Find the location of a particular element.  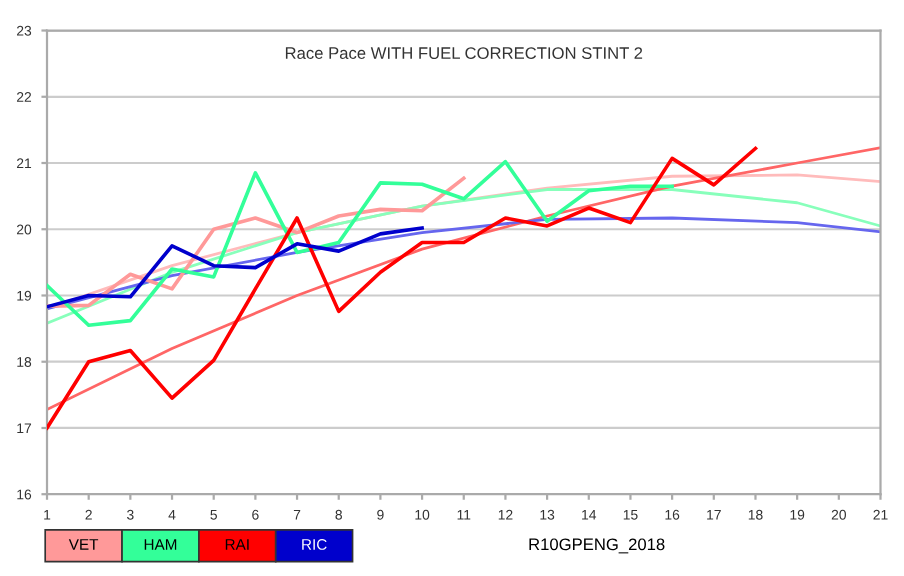

text: R10GPENG_2018 is located at coordinates (597, 546).